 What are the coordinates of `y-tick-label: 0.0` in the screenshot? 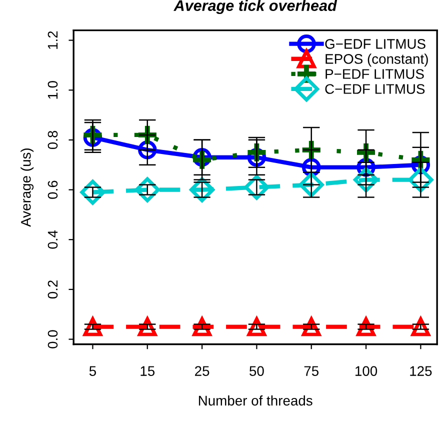 It's located at (53, 339).